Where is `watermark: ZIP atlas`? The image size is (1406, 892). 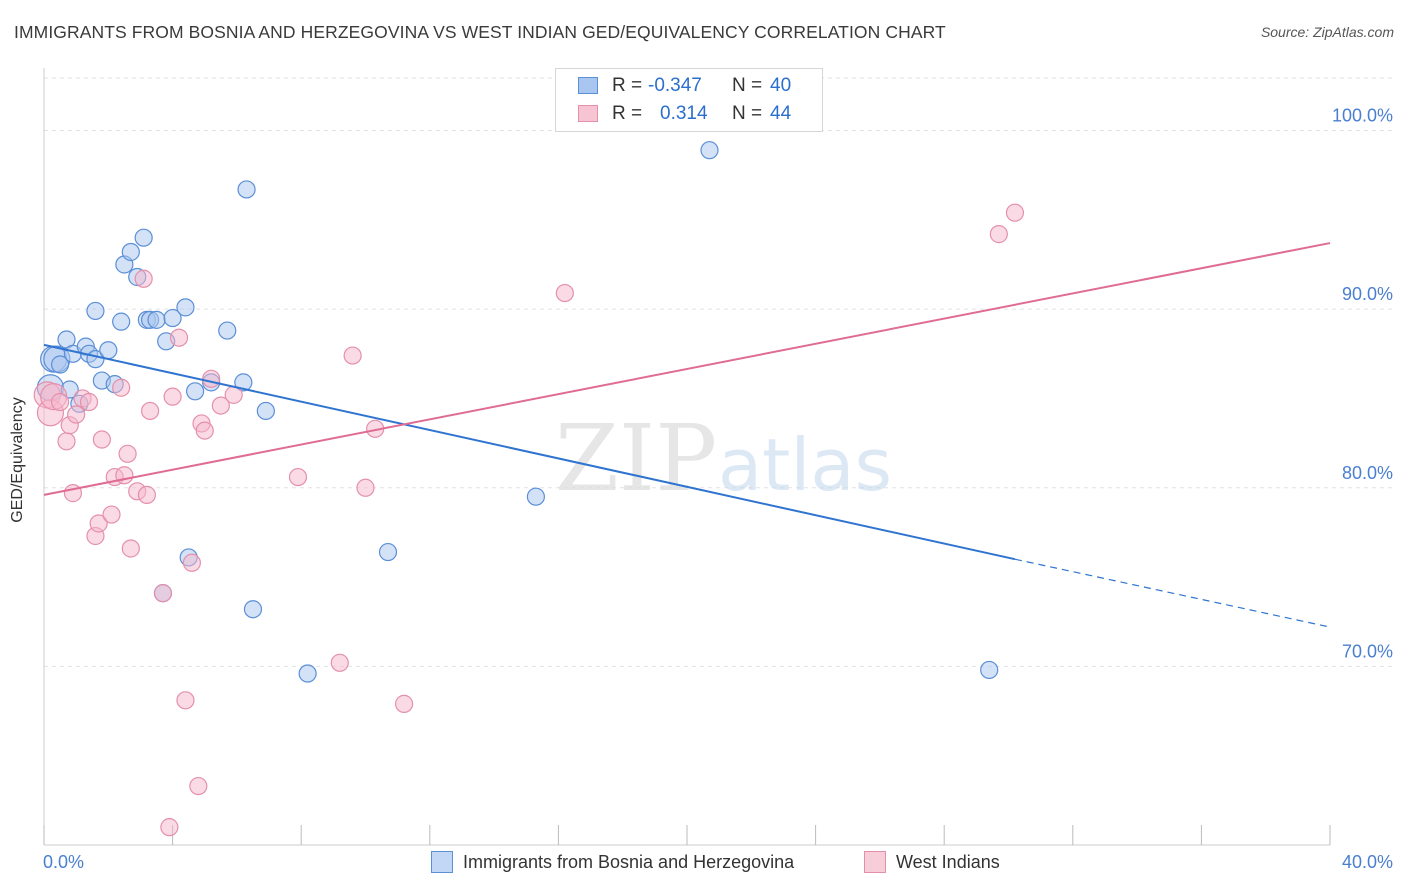 watermark: ZIP atlas is located at coordinates (723, 458).